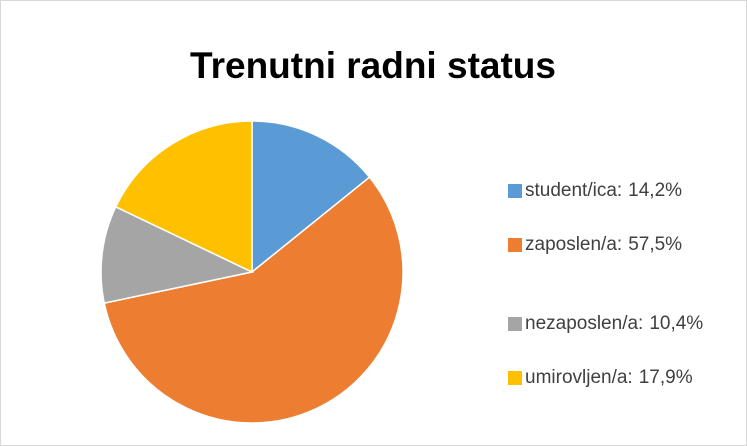 The width and height of the screenshot is (747, 446). I want to click on legend-label: zaposlen/a: 57,5%, so click(603, 244).